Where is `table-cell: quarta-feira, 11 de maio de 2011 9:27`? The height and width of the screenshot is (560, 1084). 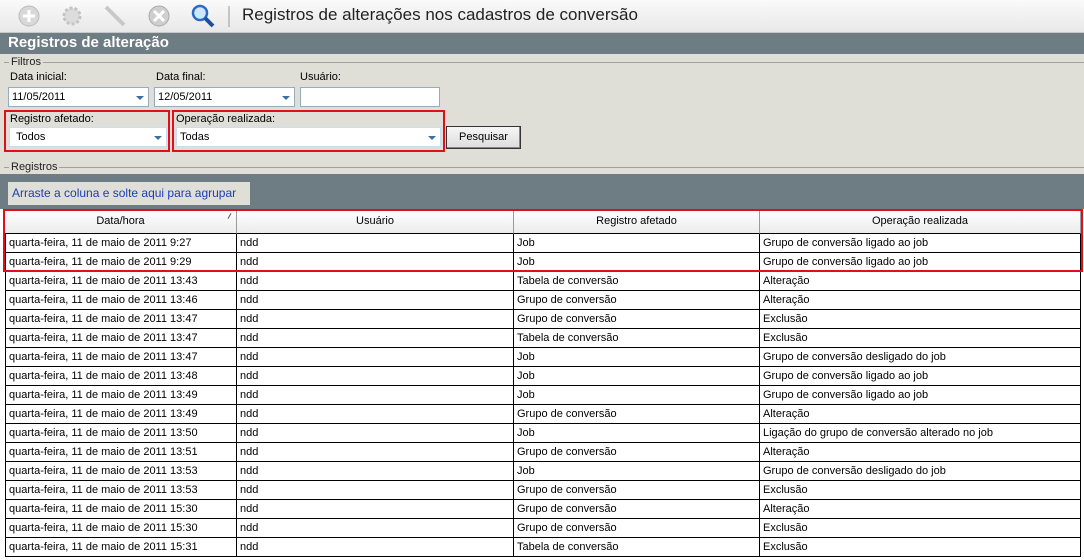
table-cell: quarta-feira, 11 de maio de 2011 9:27 is located at coordinates (121, 243).